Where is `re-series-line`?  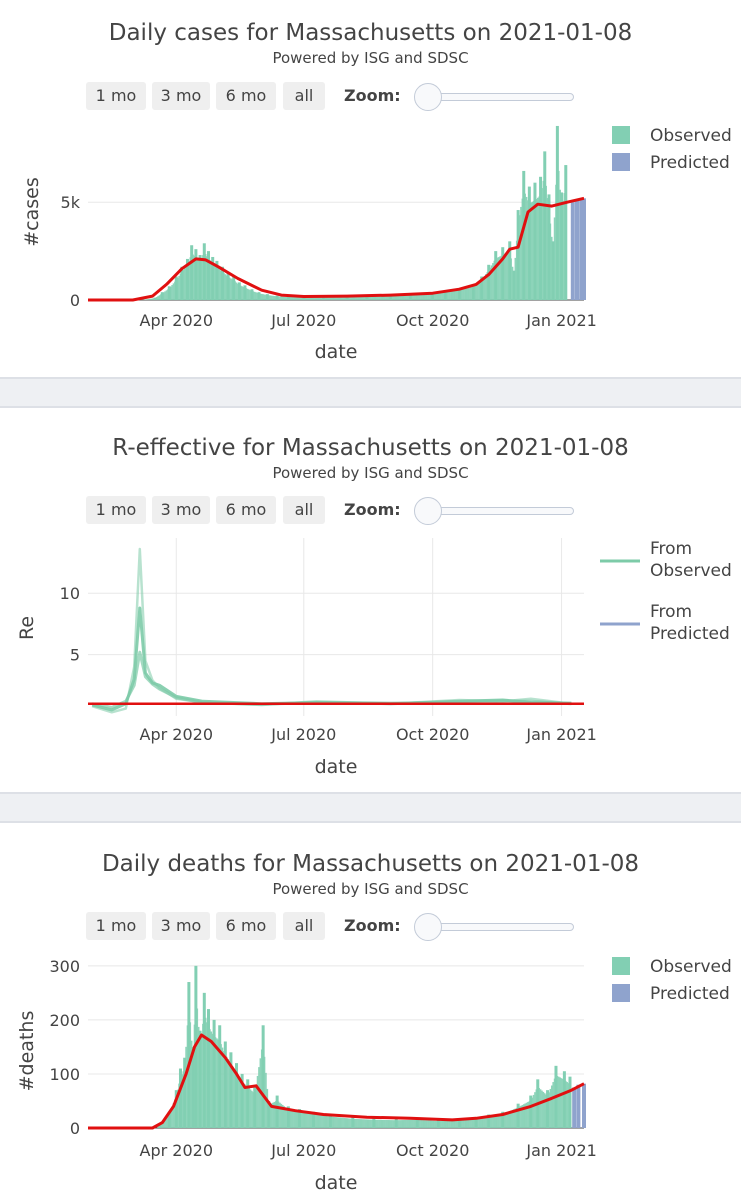 re-series-line is located at coordinates (331, 659).